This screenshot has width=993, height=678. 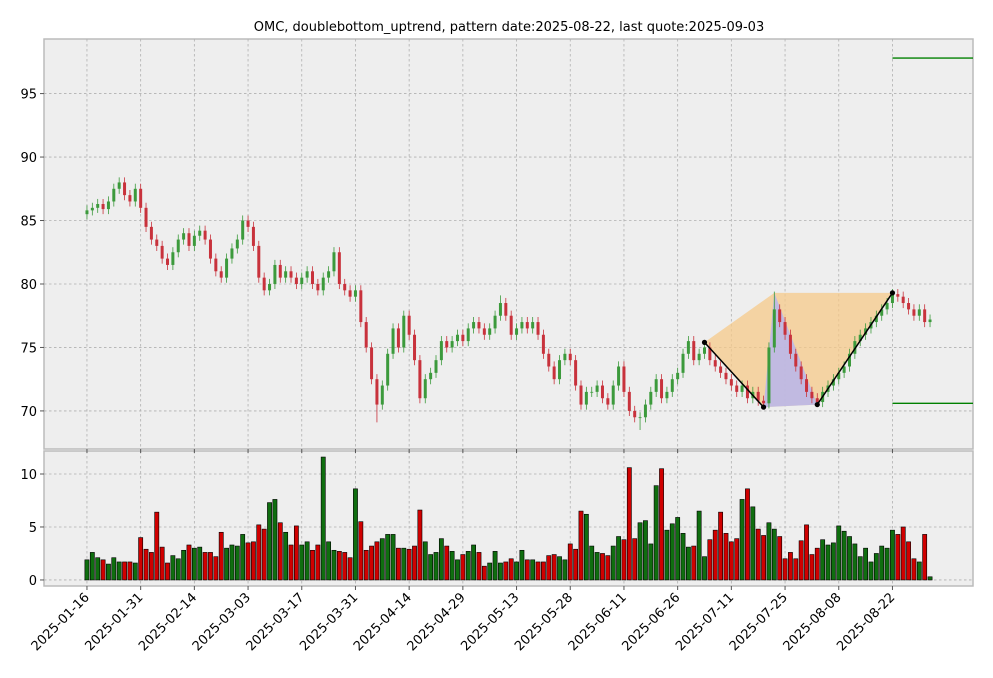 I want to click on pattern-line, so click(x=734, y=374).